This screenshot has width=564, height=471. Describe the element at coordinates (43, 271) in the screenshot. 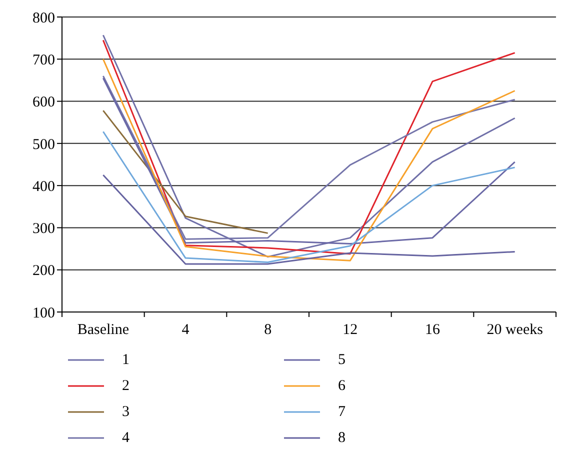

I see `y-tick-label: 200` at that location.